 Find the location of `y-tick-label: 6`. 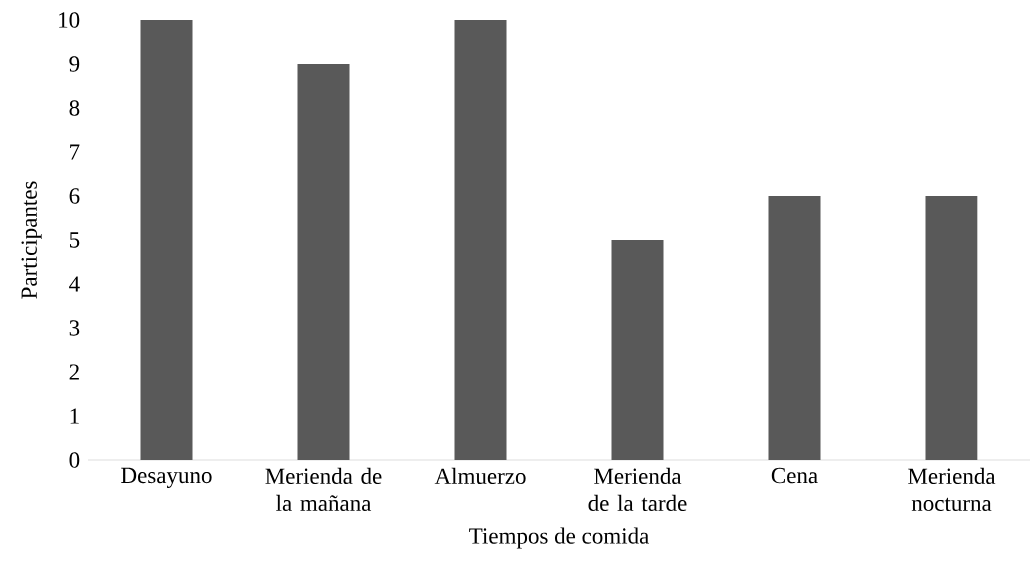

y-tick-label: 6 is located at coordinates (74, 196).